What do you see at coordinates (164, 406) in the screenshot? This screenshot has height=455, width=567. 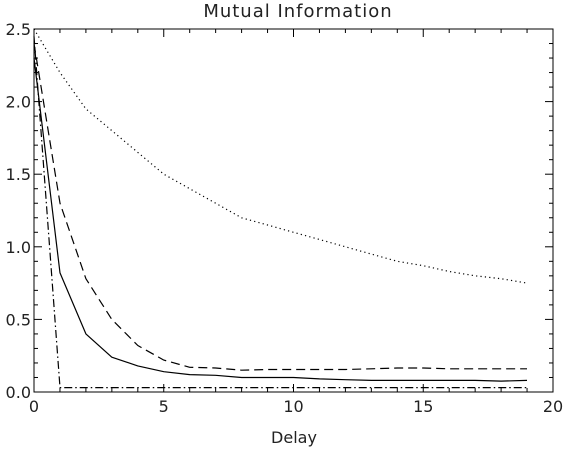 I see `x-tick-label: 5` at bounding box center [164, 406].